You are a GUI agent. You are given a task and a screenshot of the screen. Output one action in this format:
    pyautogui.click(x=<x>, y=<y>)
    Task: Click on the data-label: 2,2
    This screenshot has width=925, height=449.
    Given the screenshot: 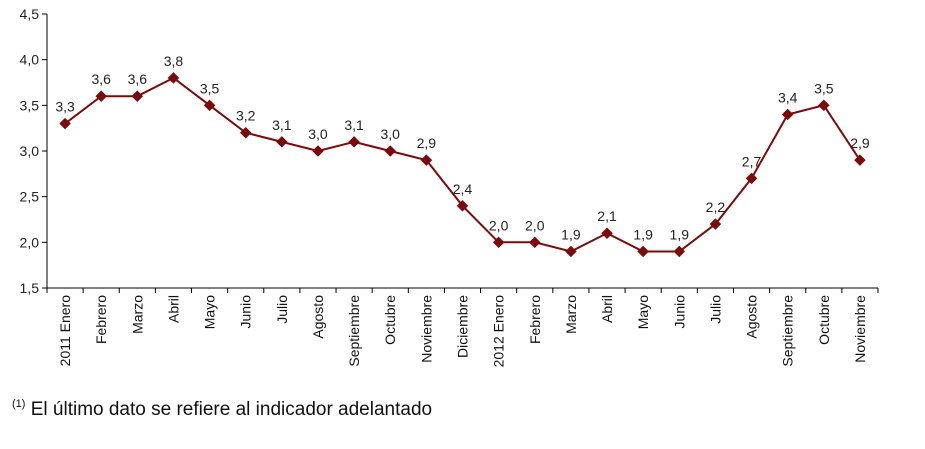 What is the action you would take?
    pyautogui.click(x=716, y=207)
    